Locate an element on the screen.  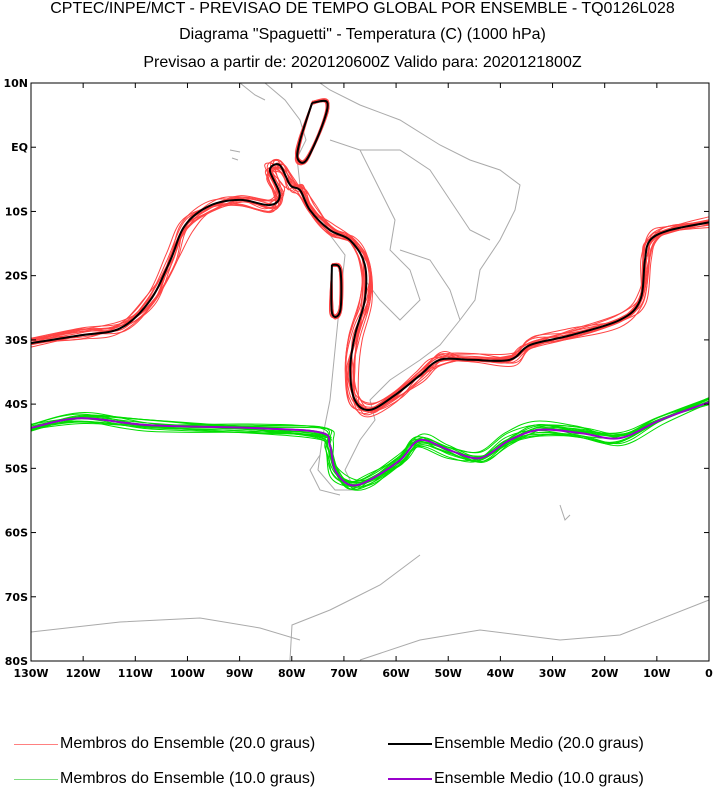
lat-label: 10N is located at coordinates (15, 83).